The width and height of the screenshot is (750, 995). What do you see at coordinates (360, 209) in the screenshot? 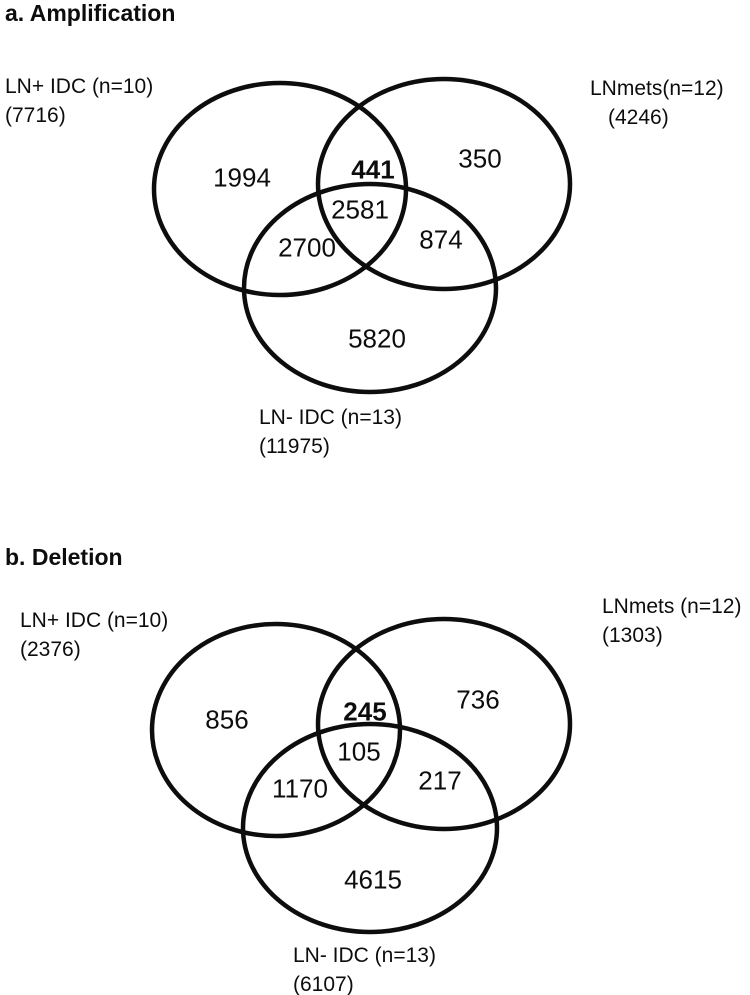
I see `count-all-three: 2581` at bounding box center [360, 209].